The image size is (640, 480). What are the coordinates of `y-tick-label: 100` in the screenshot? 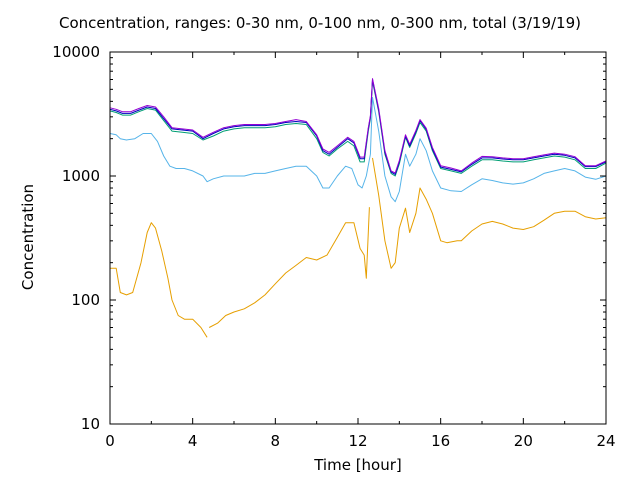 It's located at (85, 300).